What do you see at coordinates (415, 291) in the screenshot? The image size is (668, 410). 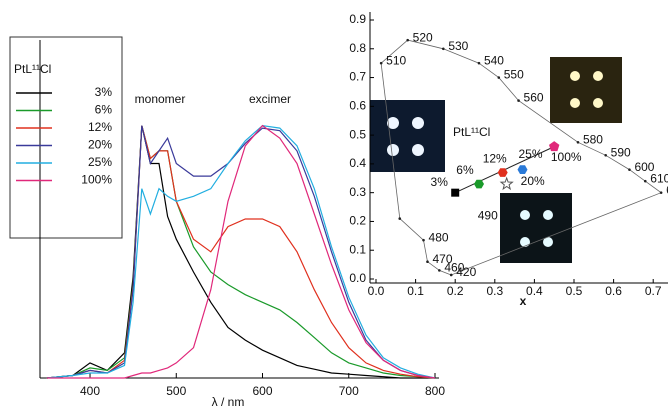 I see `x-tick-label: 0.1` at bounding box center [415, 291].